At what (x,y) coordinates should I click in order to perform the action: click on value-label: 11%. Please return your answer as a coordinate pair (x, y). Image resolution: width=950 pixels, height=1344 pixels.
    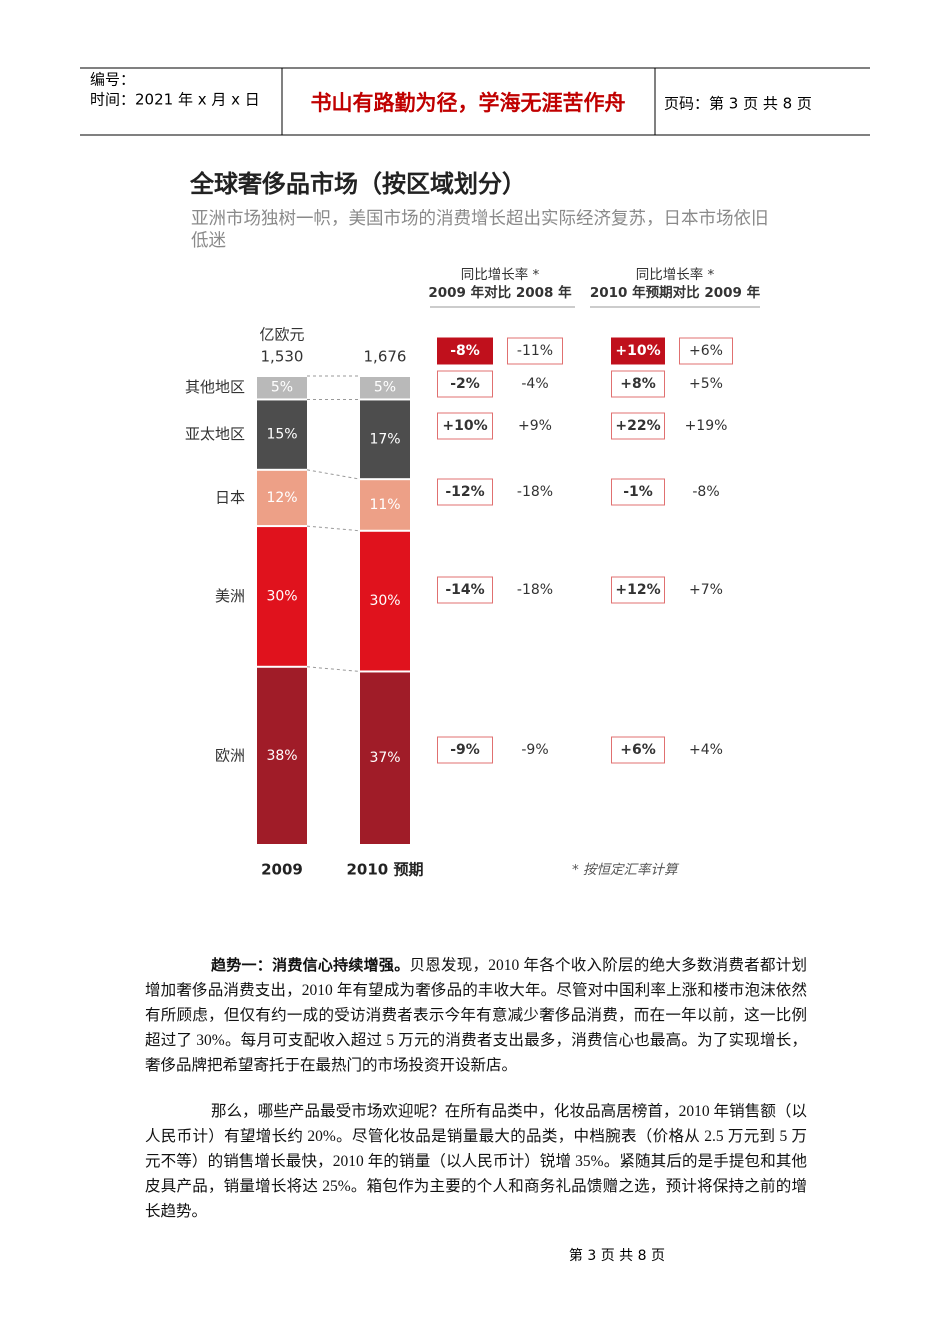
    Looking at the image, I should click on (384, 505).